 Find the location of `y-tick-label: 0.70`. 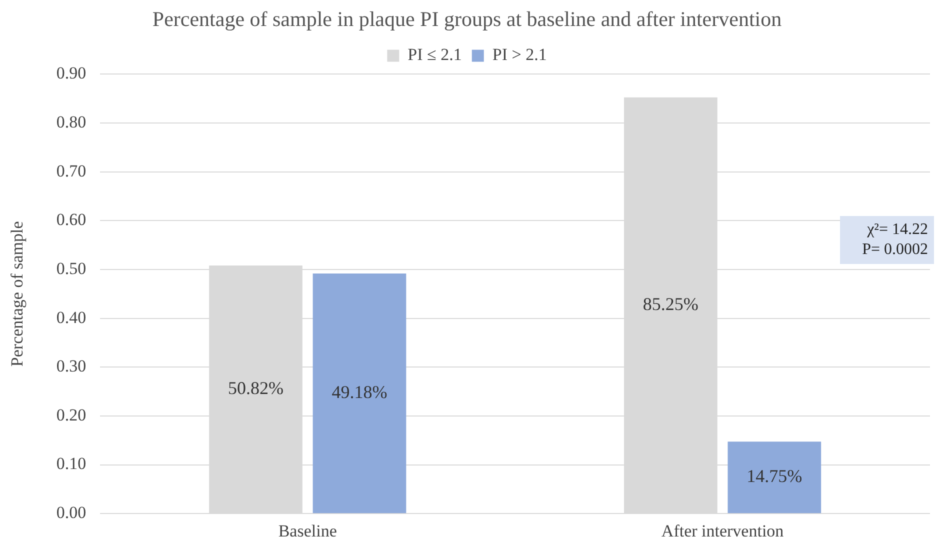

y-tick-label: 0.70 is located at coordinates (71, 170).